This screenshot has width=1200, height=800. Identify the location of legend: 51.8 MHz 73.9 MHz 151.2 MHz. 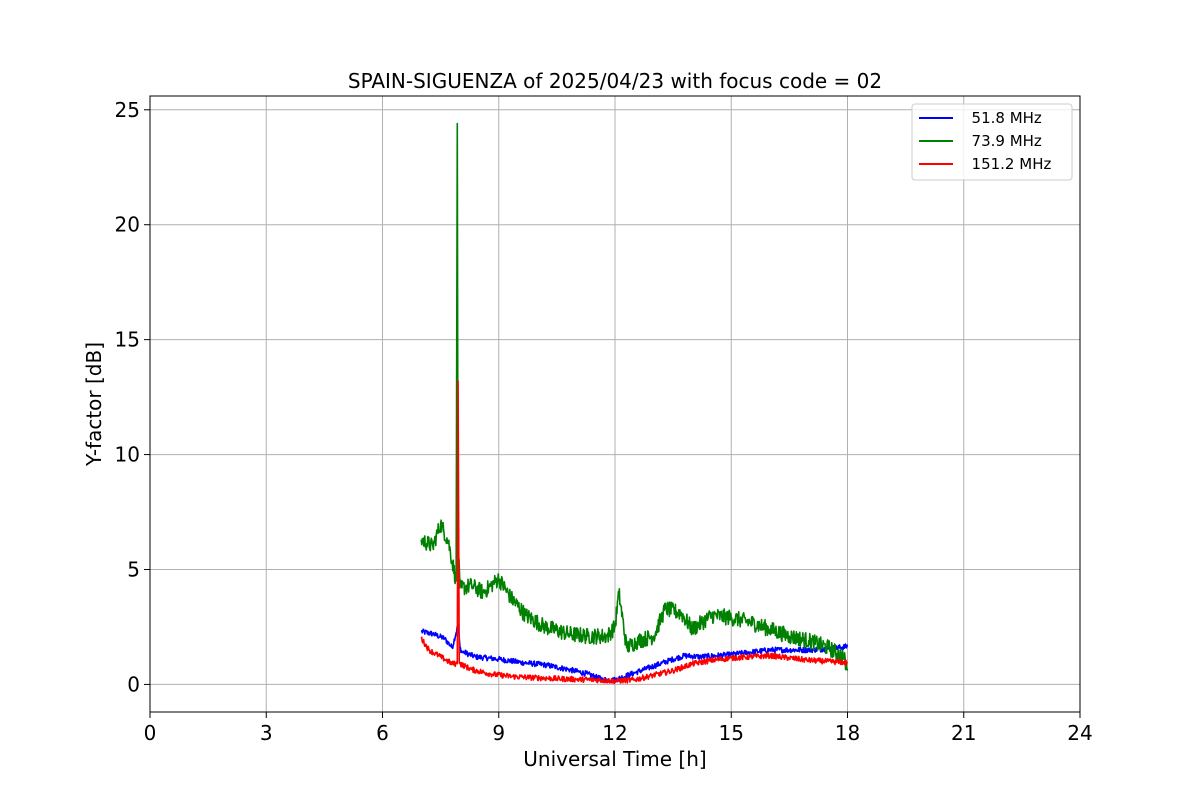
(992, 142).